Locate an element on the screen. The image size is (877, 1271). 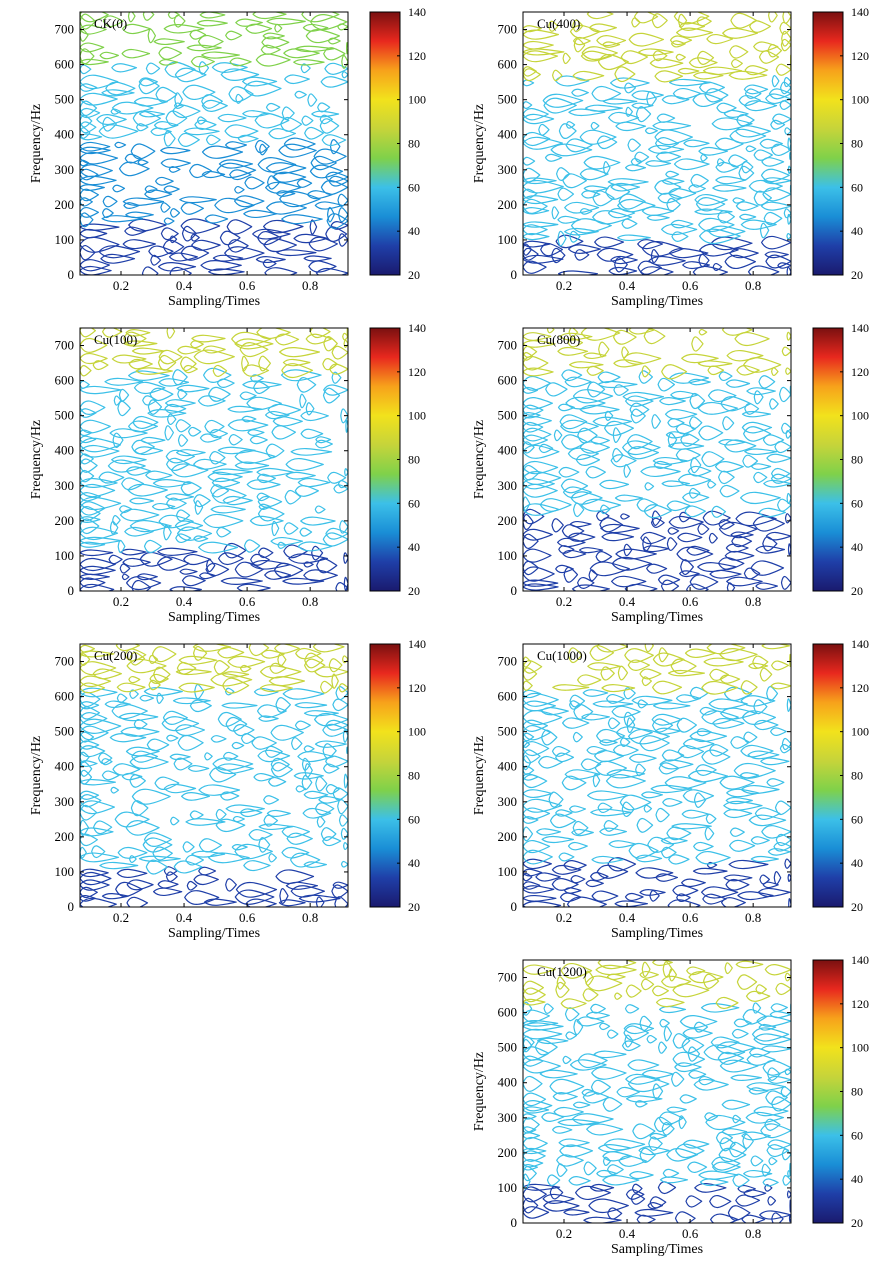
colorbar is located at coordinates (828, 1091).